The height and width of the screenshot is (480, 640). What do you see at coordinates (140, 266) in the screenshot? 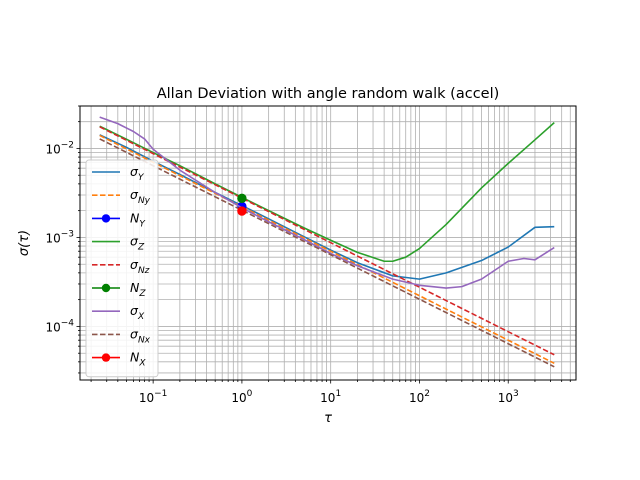
I see `legend-label: σNz` at bounding box center [140, 266].